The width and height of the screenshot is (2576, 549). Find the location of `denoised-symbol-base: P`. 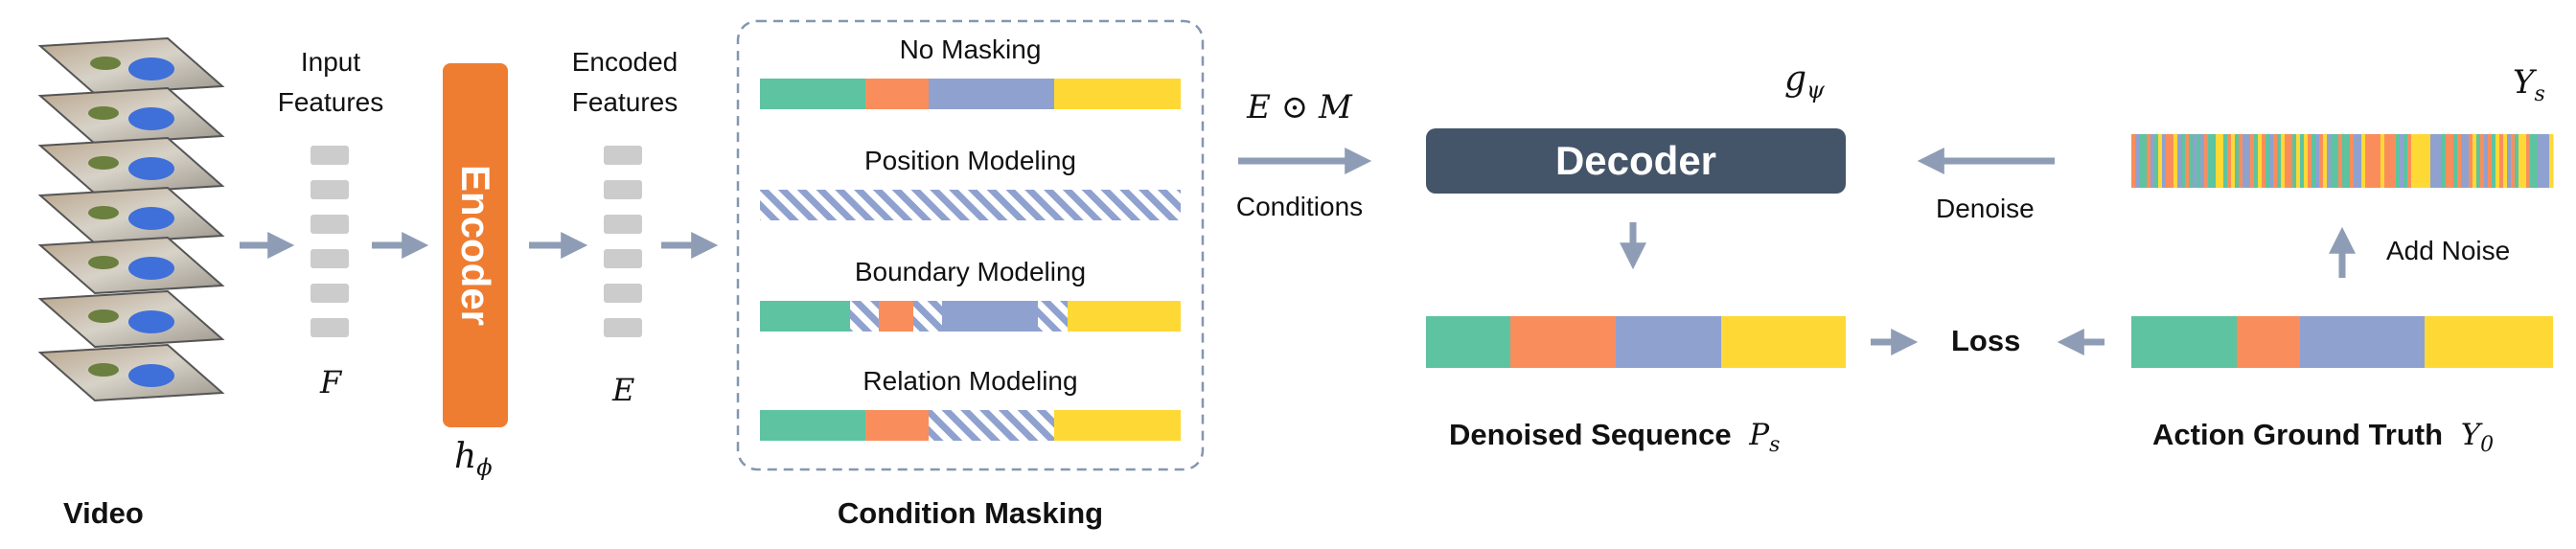

denoised-symbol-base: P is located at coordinates (1759, 435).